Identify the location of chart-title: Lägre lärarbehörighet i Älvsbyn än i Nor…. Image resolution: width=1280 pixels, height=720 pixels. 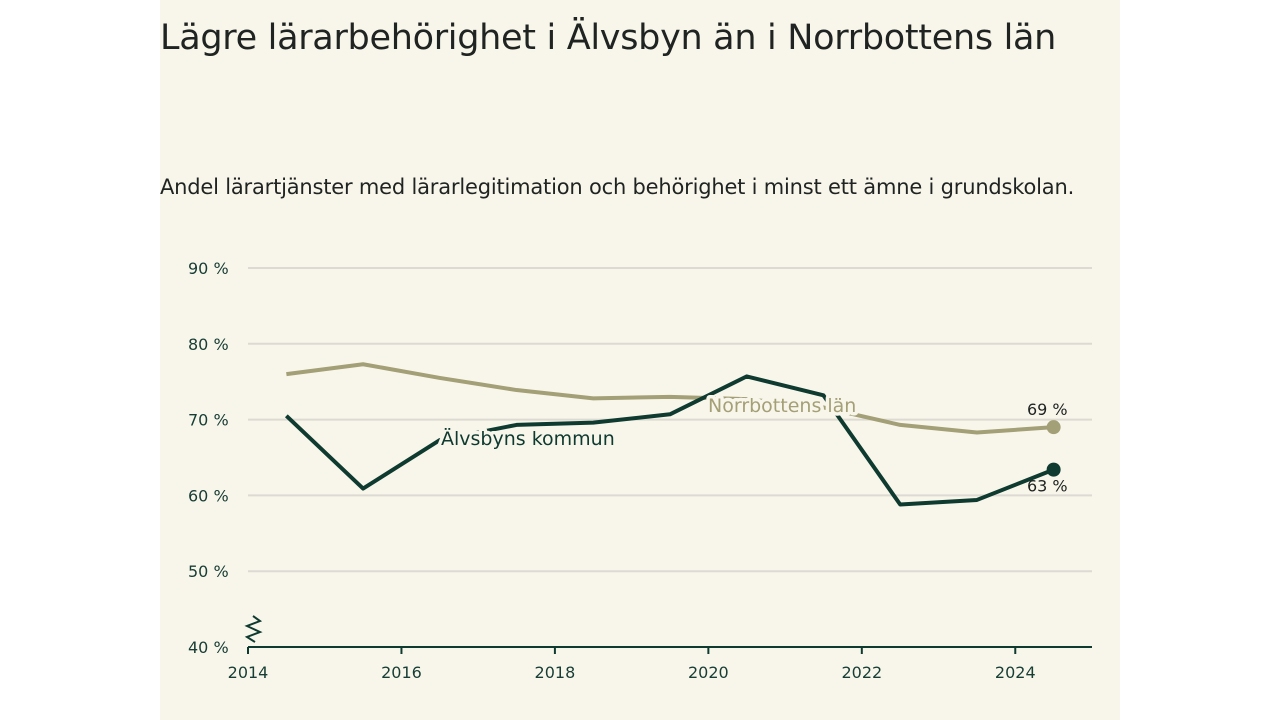
(608, 38).